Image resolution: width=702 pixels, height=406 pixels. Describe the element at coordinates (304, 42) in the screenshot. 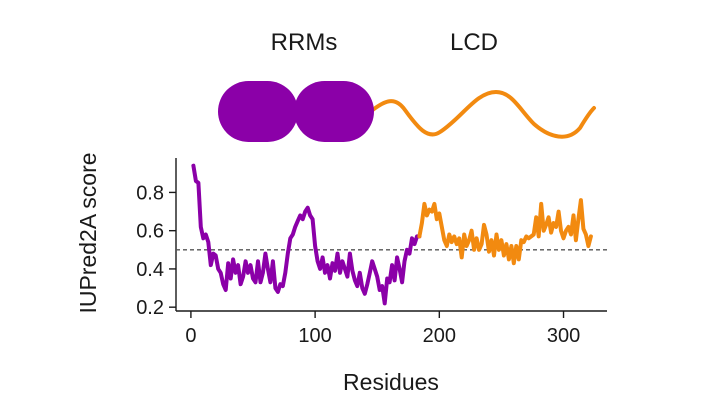

I see `rrm-label: RRMs` at that location.